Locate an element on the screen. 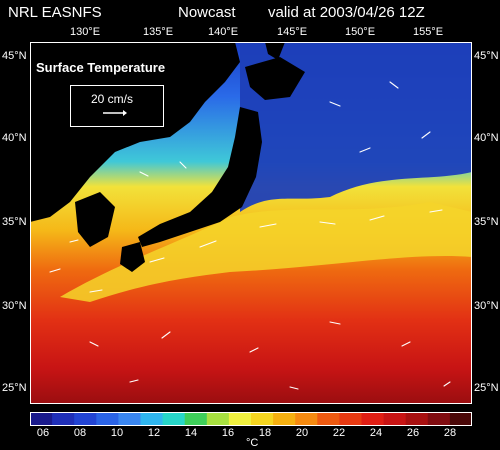 Image resolution: width=500 pixels, height=450 pixels. colorbar-label: 26 is located at coordinates (413, 433).